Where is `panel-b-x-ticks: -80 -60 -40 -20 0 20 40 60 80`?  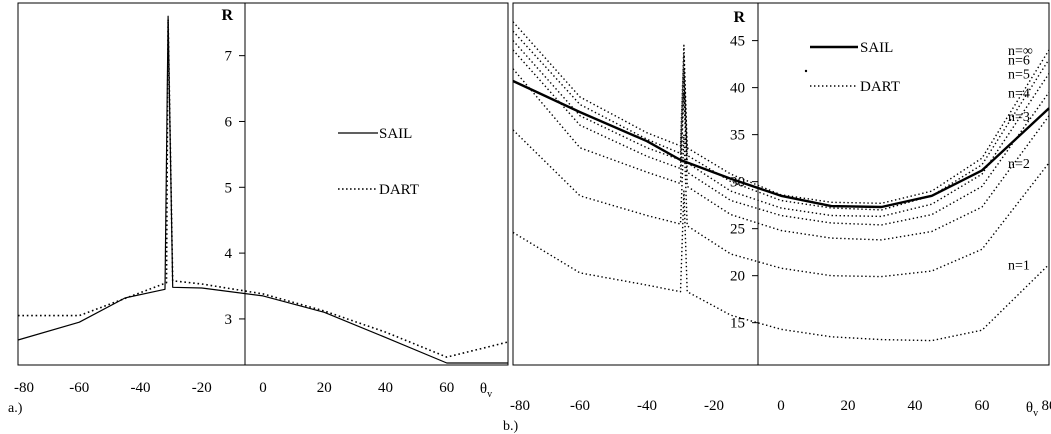
panel-b-x-ticks: -80 -60 -40 -20 0 20 40 60 80 is located at coordinates (780, 389).